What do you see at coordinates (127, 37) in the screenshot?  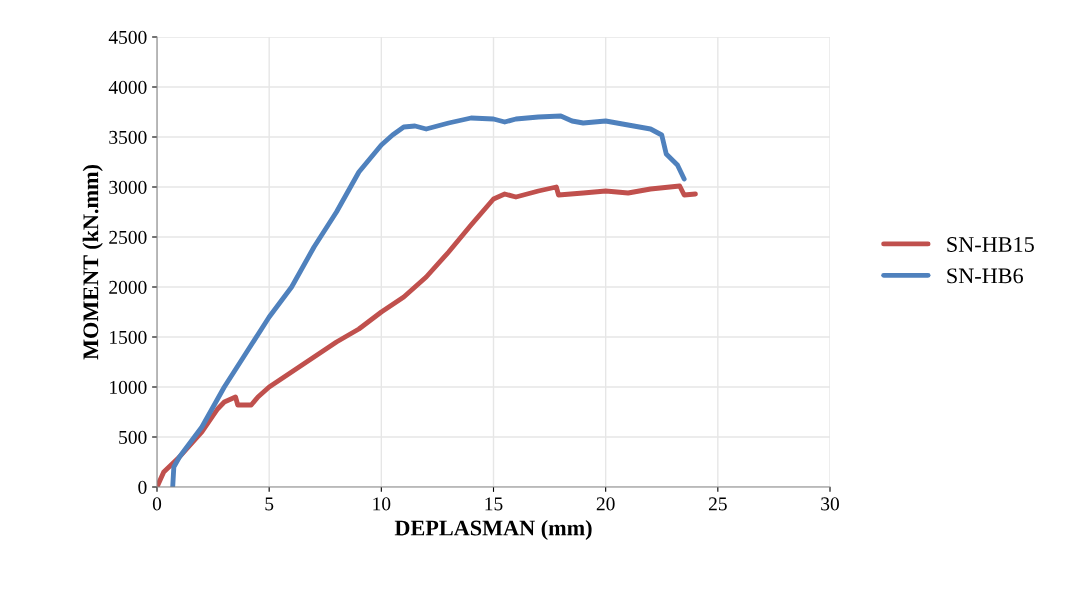 I see `y-tick-label: 4500` at bounding box center [127, 37].